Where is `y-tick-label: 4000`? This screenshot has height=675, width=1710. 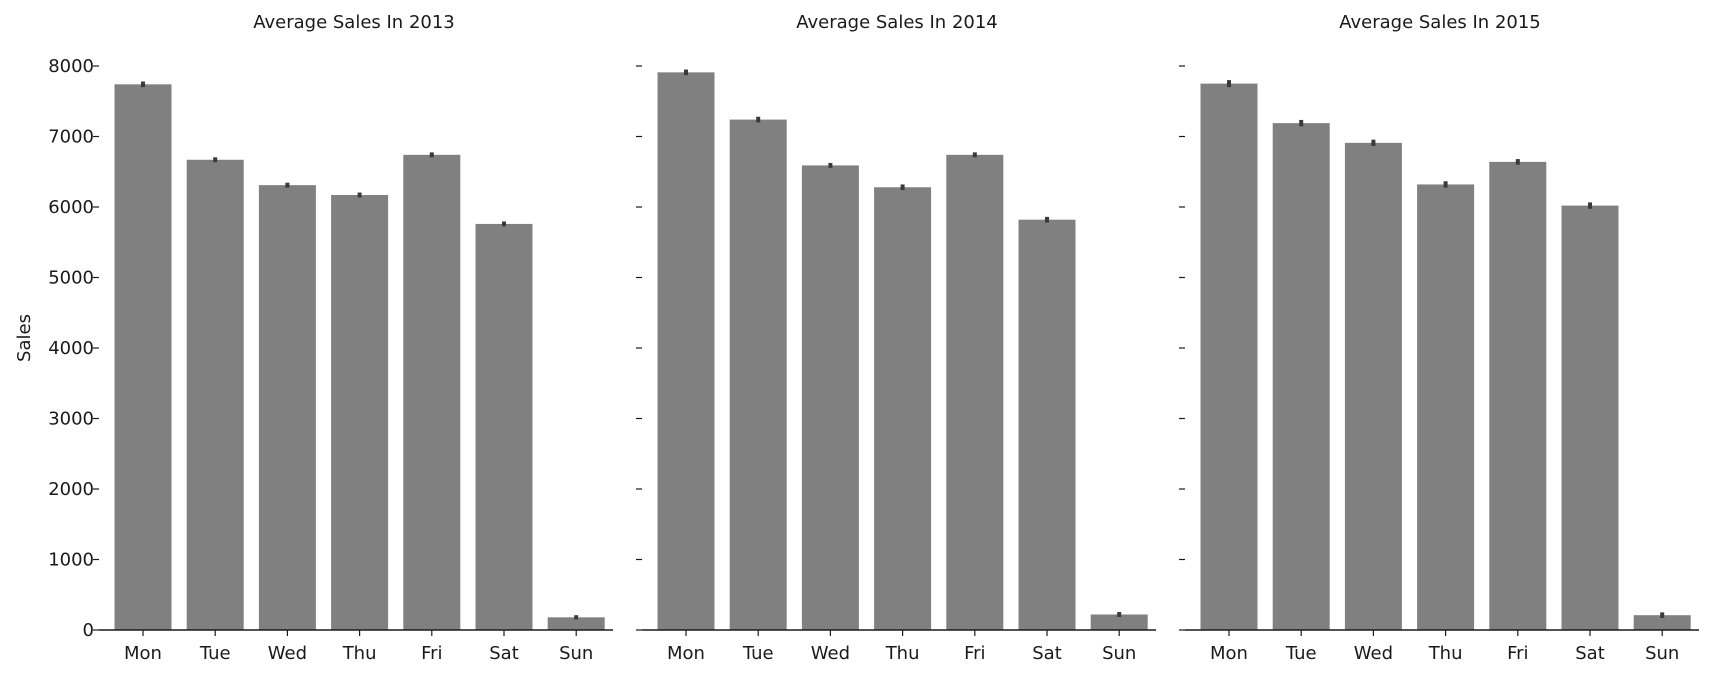 y-tick-label: 4000 is located at coordinates (71, 348).